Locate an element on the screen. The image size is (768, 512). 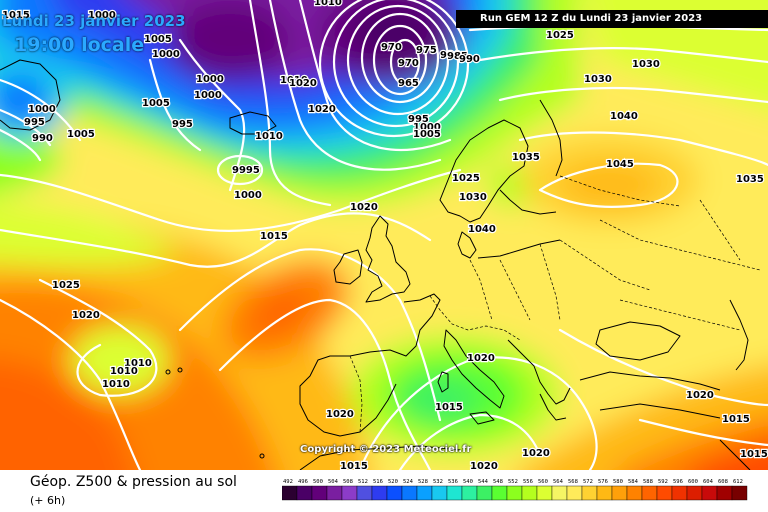
legend-tick-label: 572 is located at coordinates (588, 482).